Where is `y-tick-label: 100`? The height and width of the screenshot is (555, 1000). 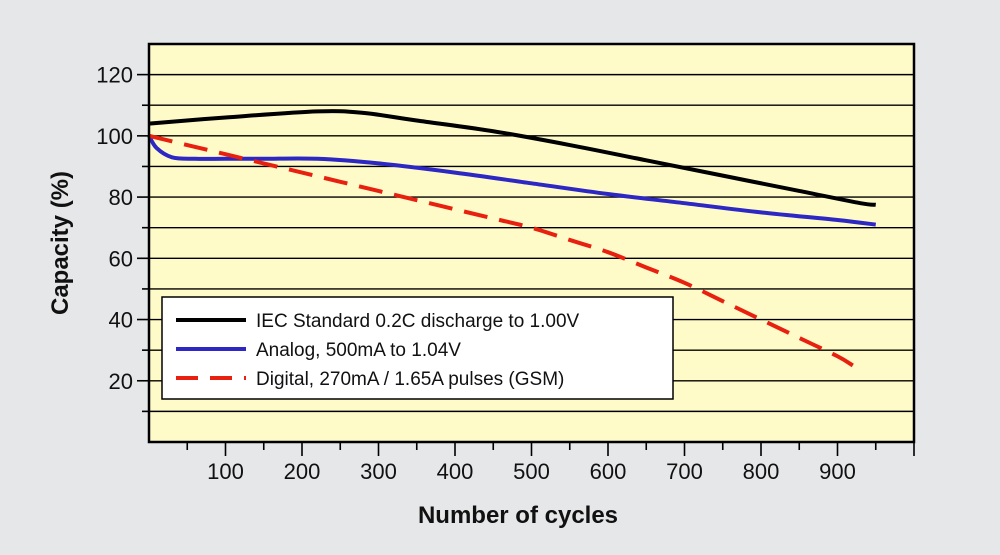
y-tick-label: 100 is located at coordinates (114, 136).